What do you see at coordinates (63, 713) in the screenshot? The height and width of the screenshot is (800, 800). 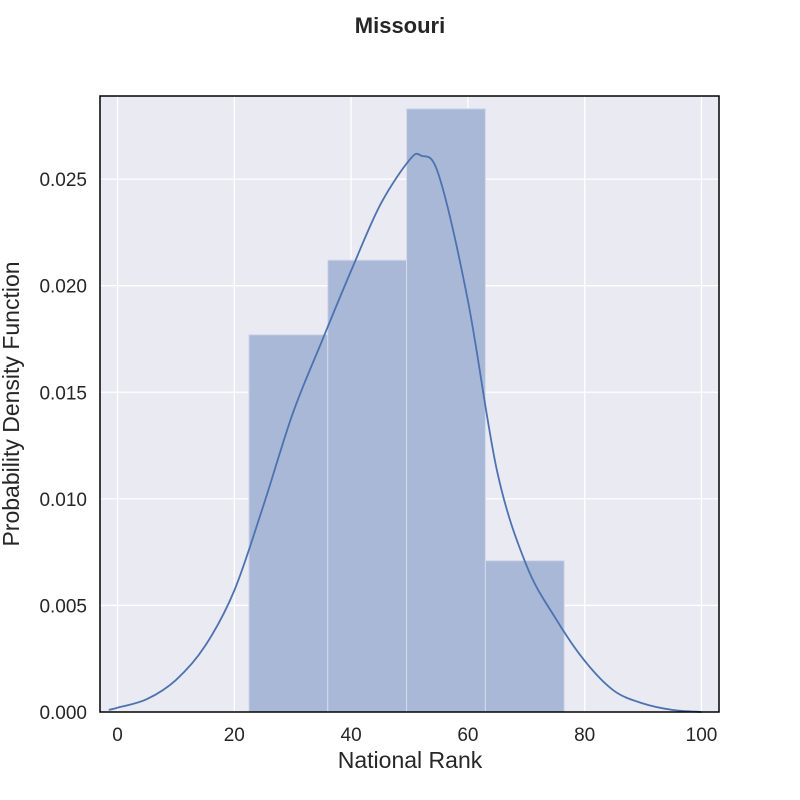 I see `y-tick-label: 0.000` at bounding box center [63, 713].